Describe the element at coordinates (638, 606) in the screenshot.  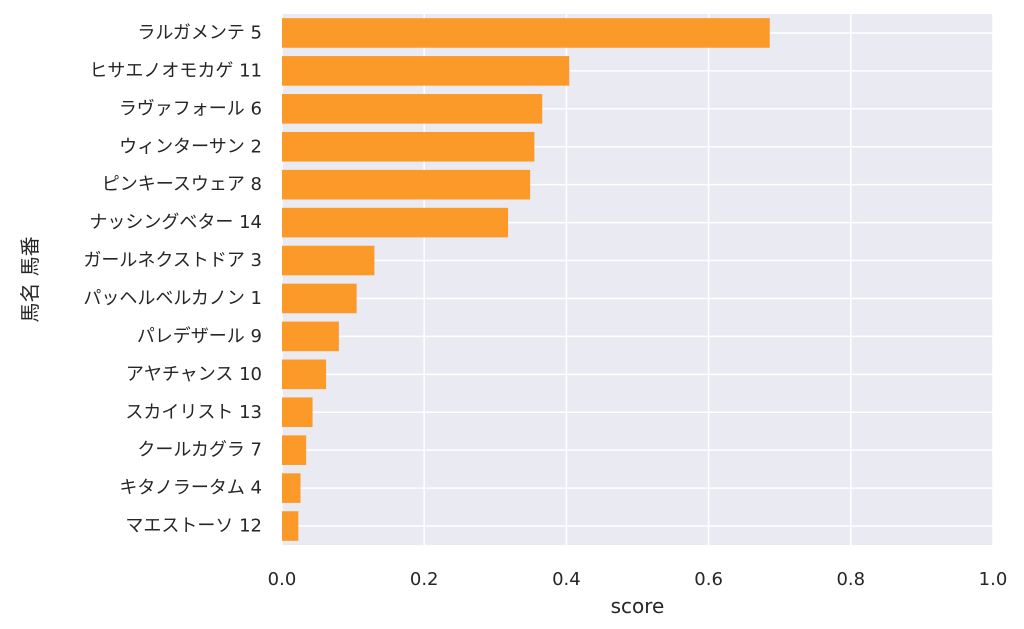
I see `x-axis-title: score` at that location.